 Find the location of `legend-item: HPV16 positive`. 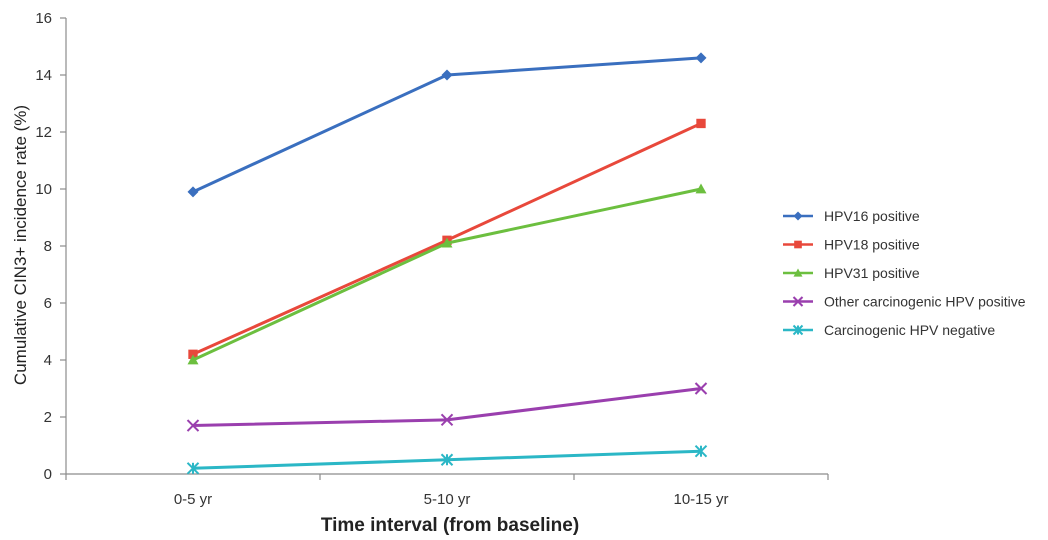

legend-item: HPV16 positive is located at coordinates (851, 216).